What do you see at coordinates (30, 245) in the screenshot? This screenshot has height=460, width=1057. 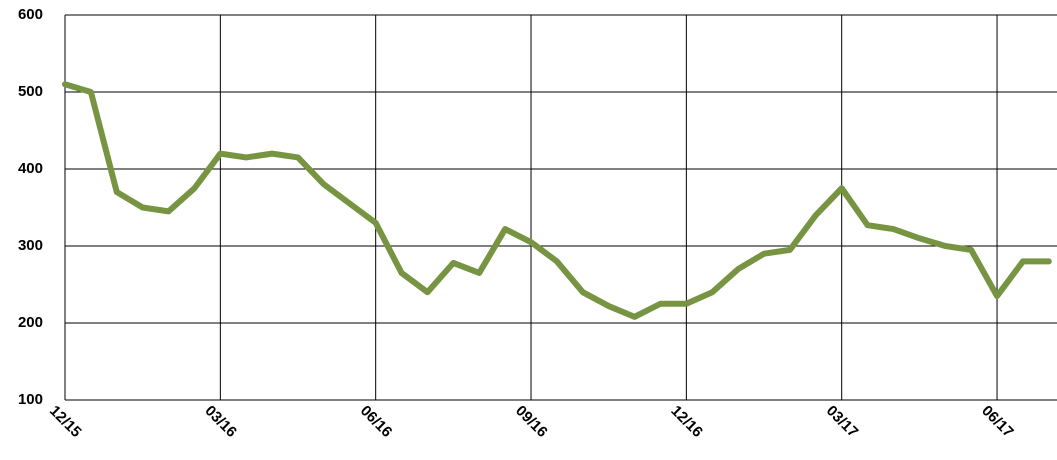 I see `y-tick-label: 300` at bounding box center [30, 245].